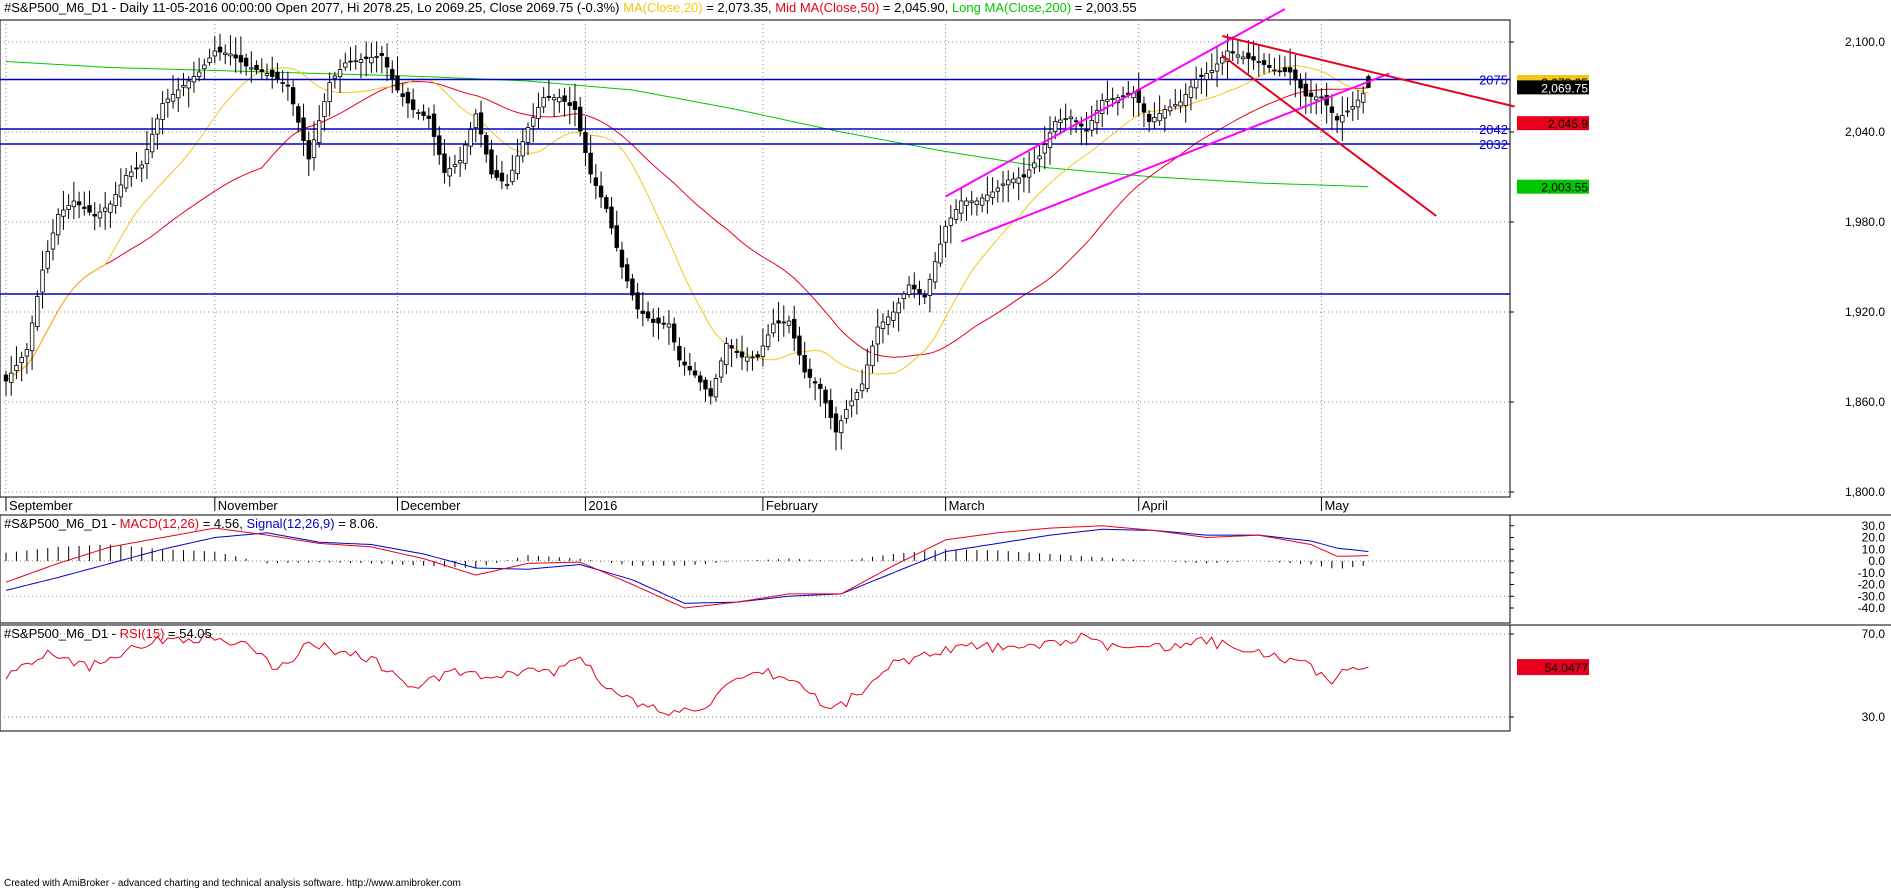 This screenshot has height=892, width=1891. I want to click on signal-value: = 8.06., so click(356, 523).